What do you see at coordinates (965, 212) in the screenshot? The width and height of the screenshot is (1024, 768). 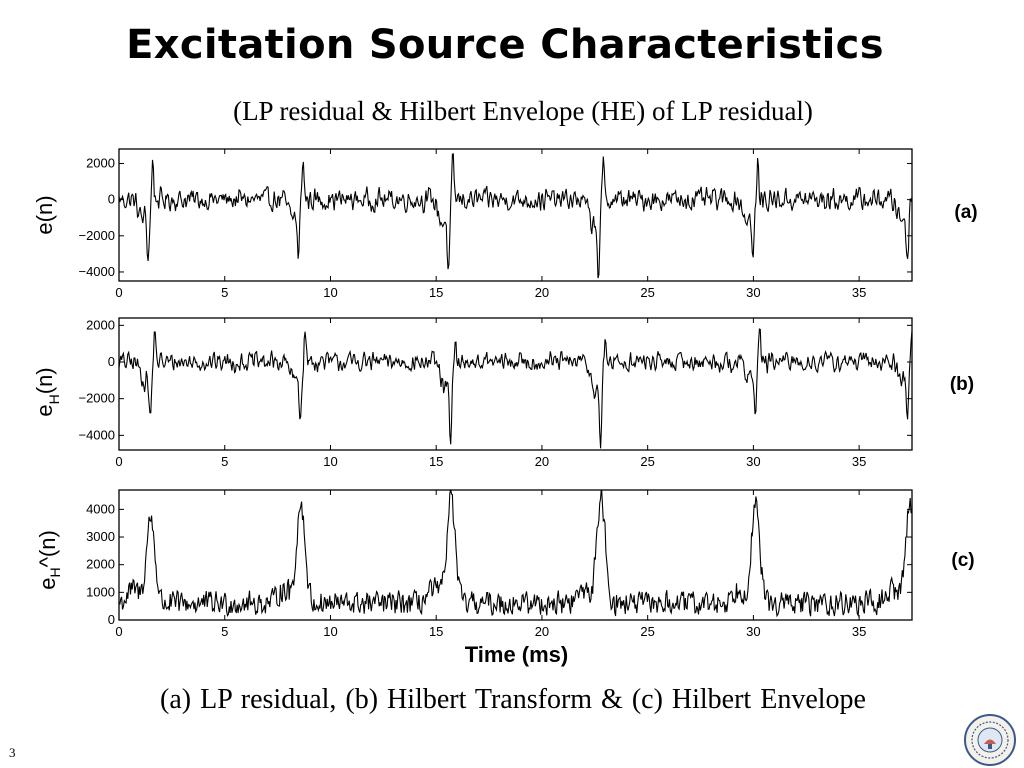 I see `panel-label: (a)` at bounding box center [965, 212].